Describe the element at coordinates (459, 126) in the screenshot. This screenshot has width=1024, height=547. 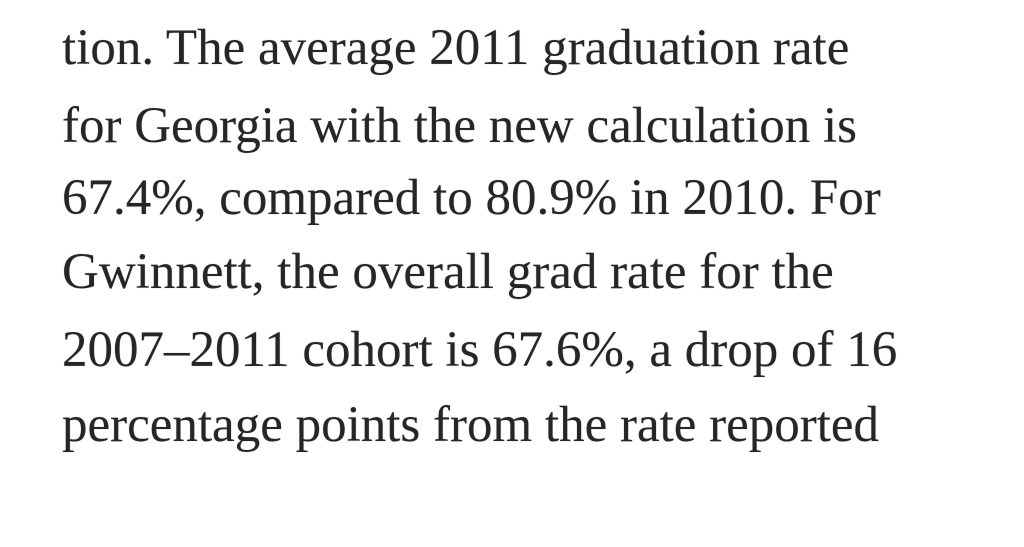
I see `text-line: for Georgia with the new calculation is` at that location.